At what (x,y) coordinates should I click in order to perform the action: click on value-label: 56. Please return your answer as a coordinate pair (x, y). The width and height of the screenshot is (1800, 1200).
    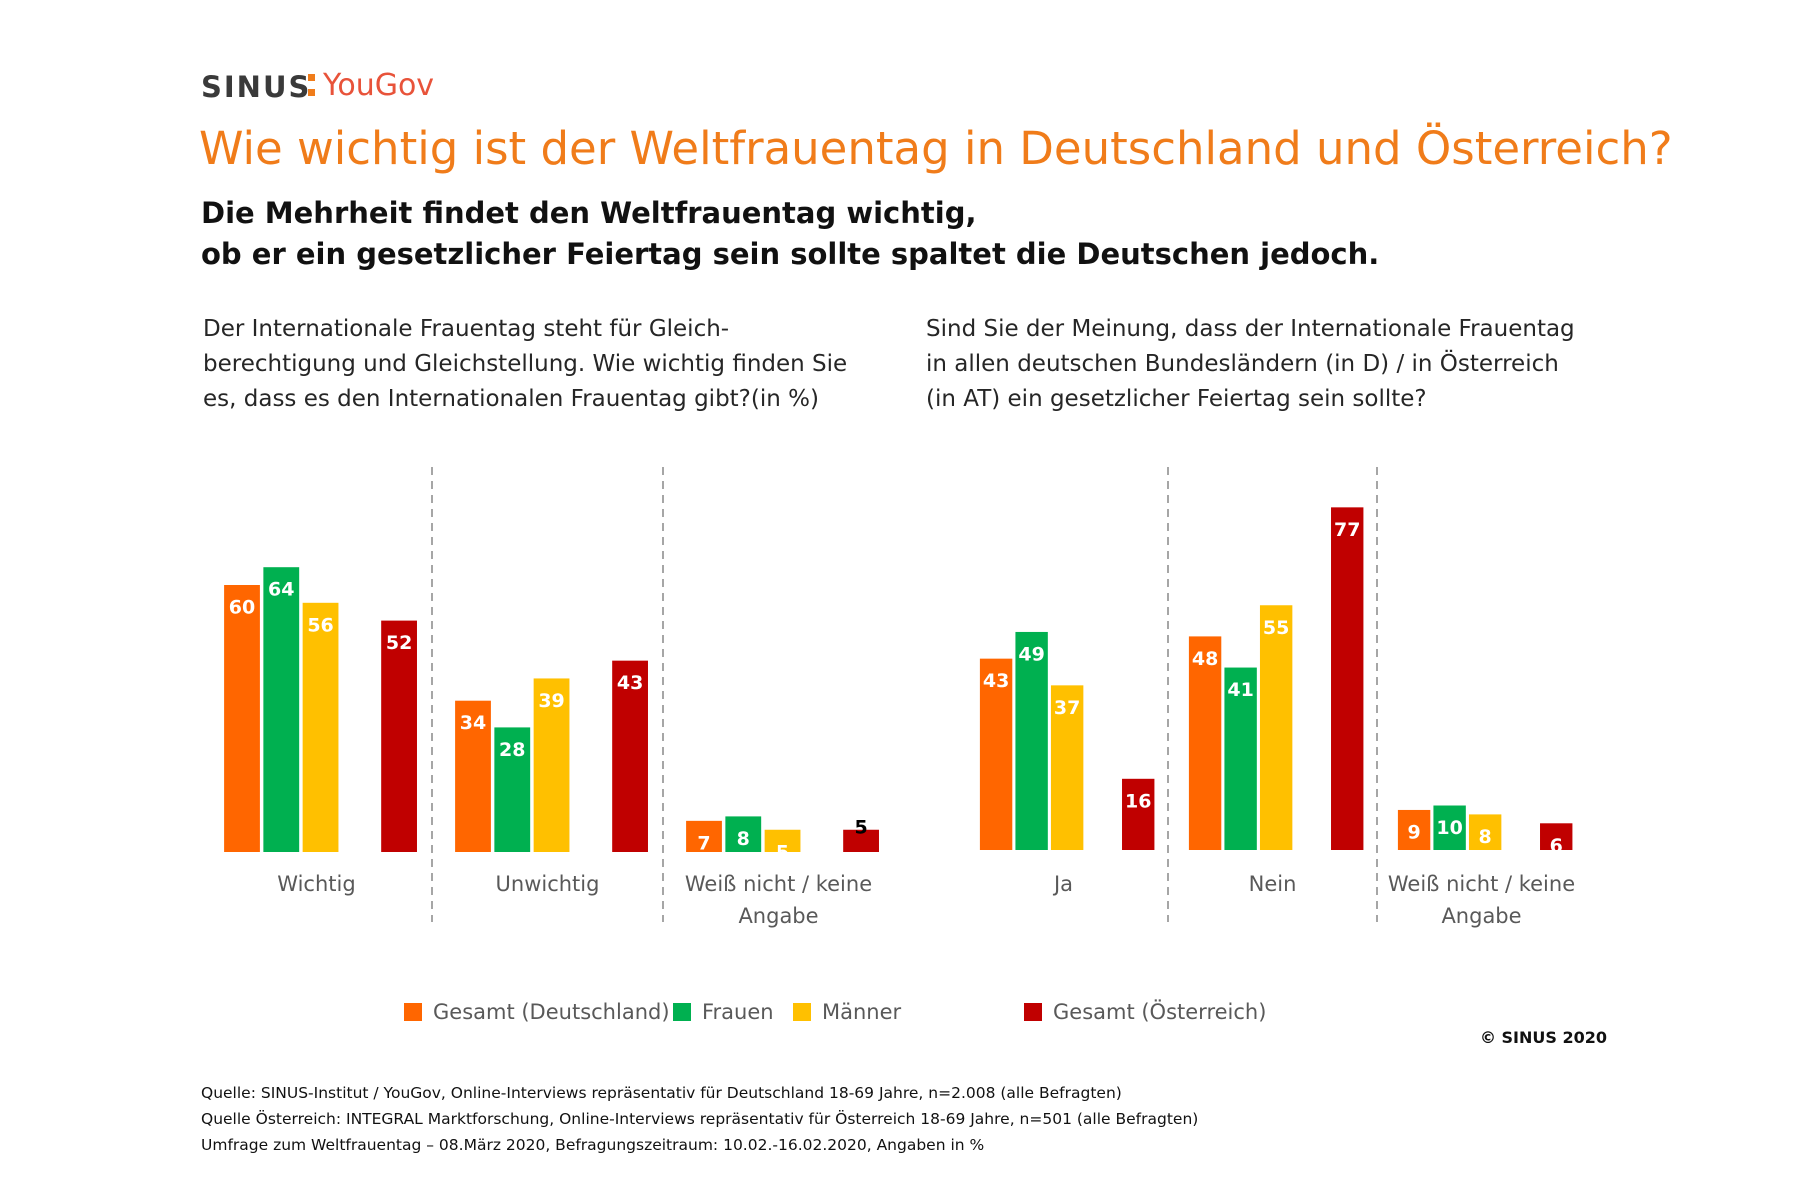
    Looking at the image, I should click on (320, 625).